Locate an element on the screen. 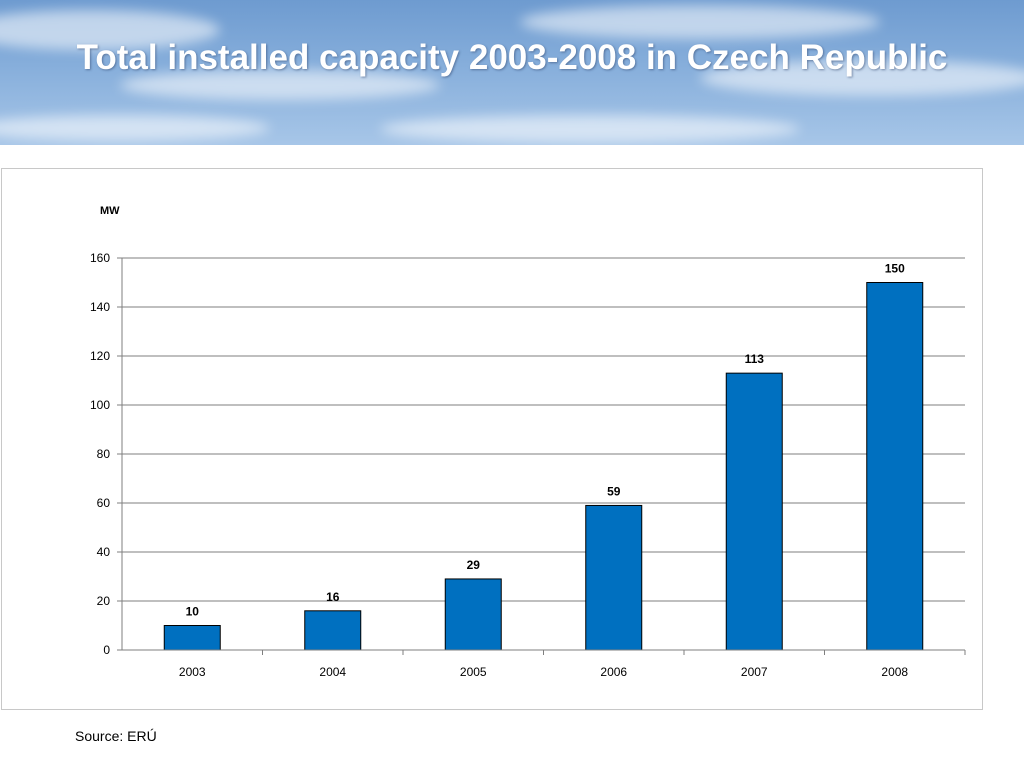 The width and height of the screenshot is (1024, 768). y-tick-label: 120 is located at coordinates (100, 356).